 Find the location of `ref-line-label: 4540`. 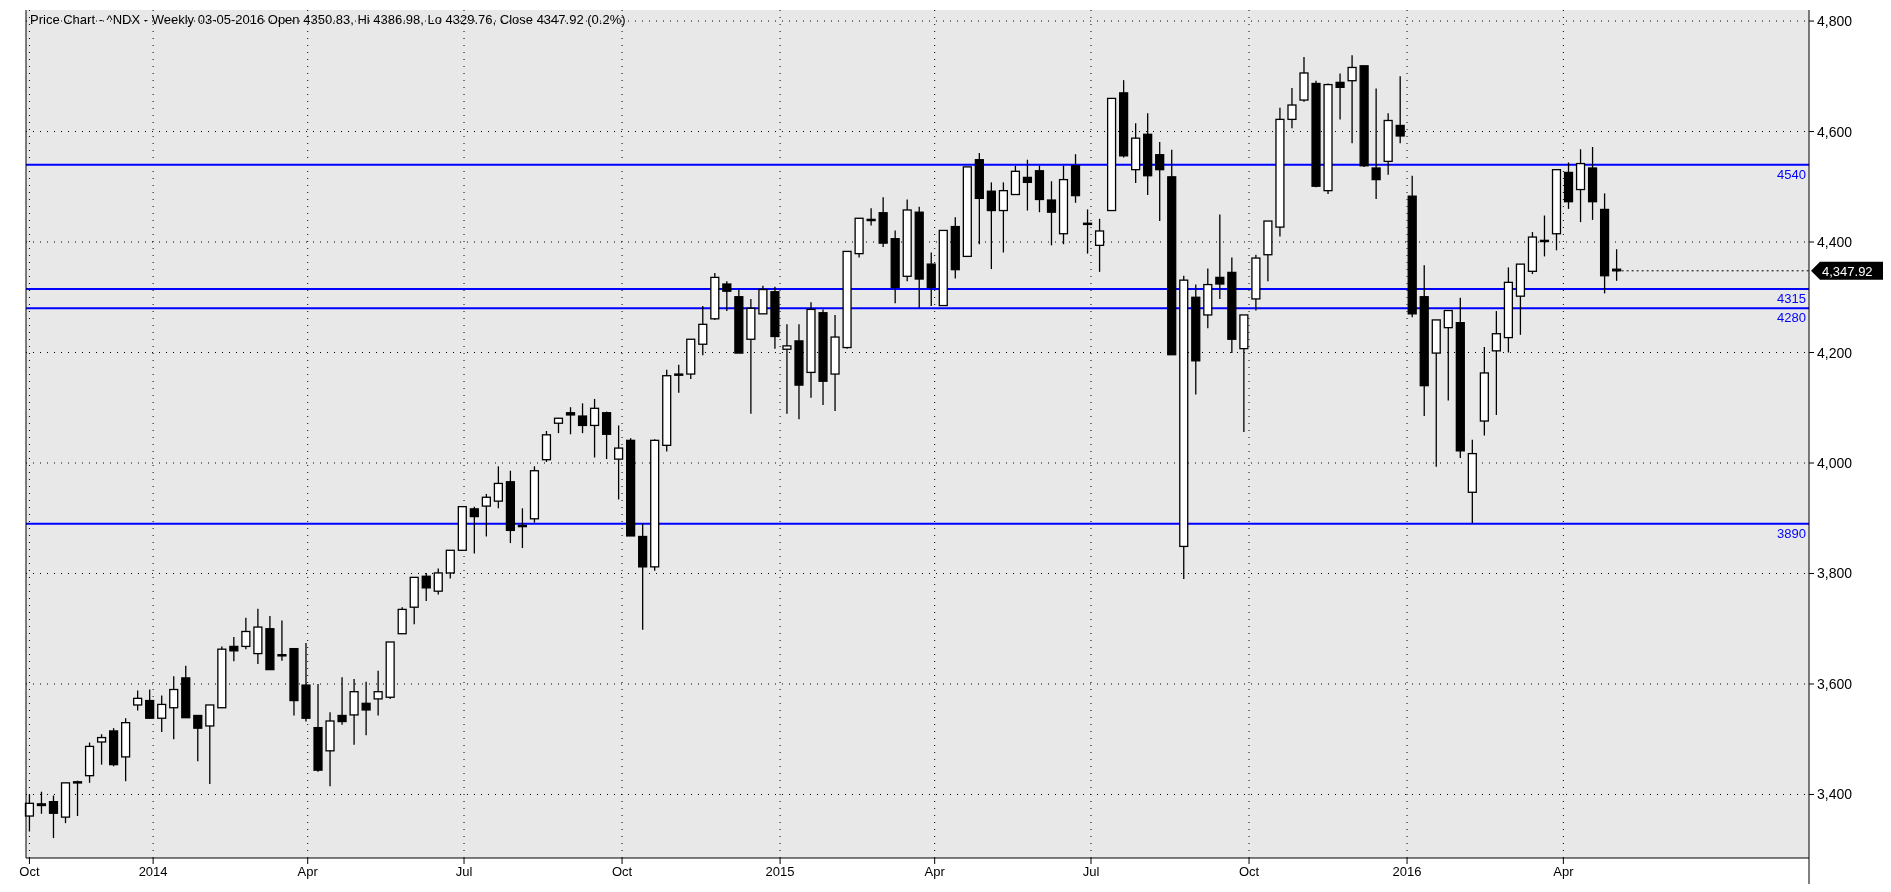

ref-line-label: 4540 is located at coordinates (1791, 174).